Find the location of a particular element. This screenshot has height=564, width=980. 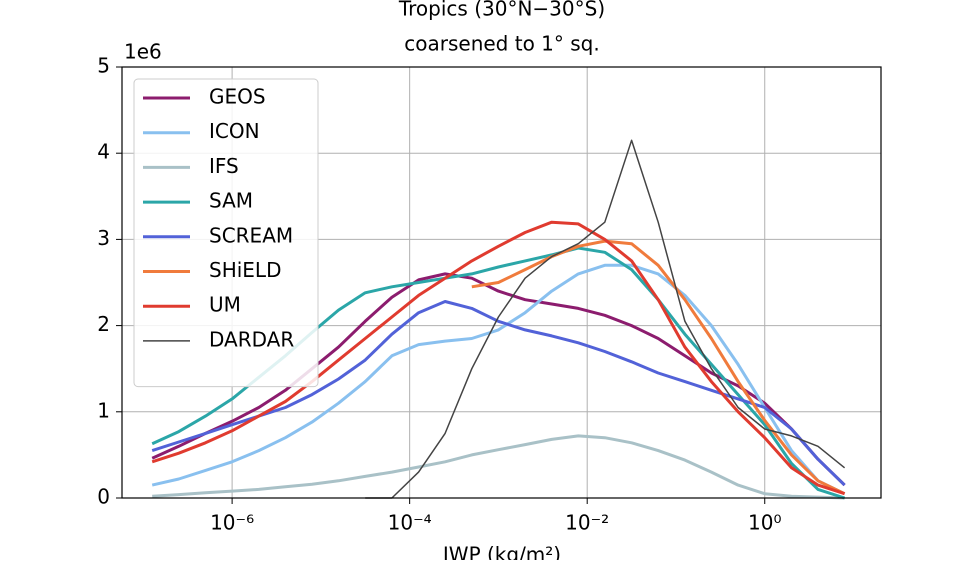

y-offset-label: 1e6 is located at coordinates (143, 52).